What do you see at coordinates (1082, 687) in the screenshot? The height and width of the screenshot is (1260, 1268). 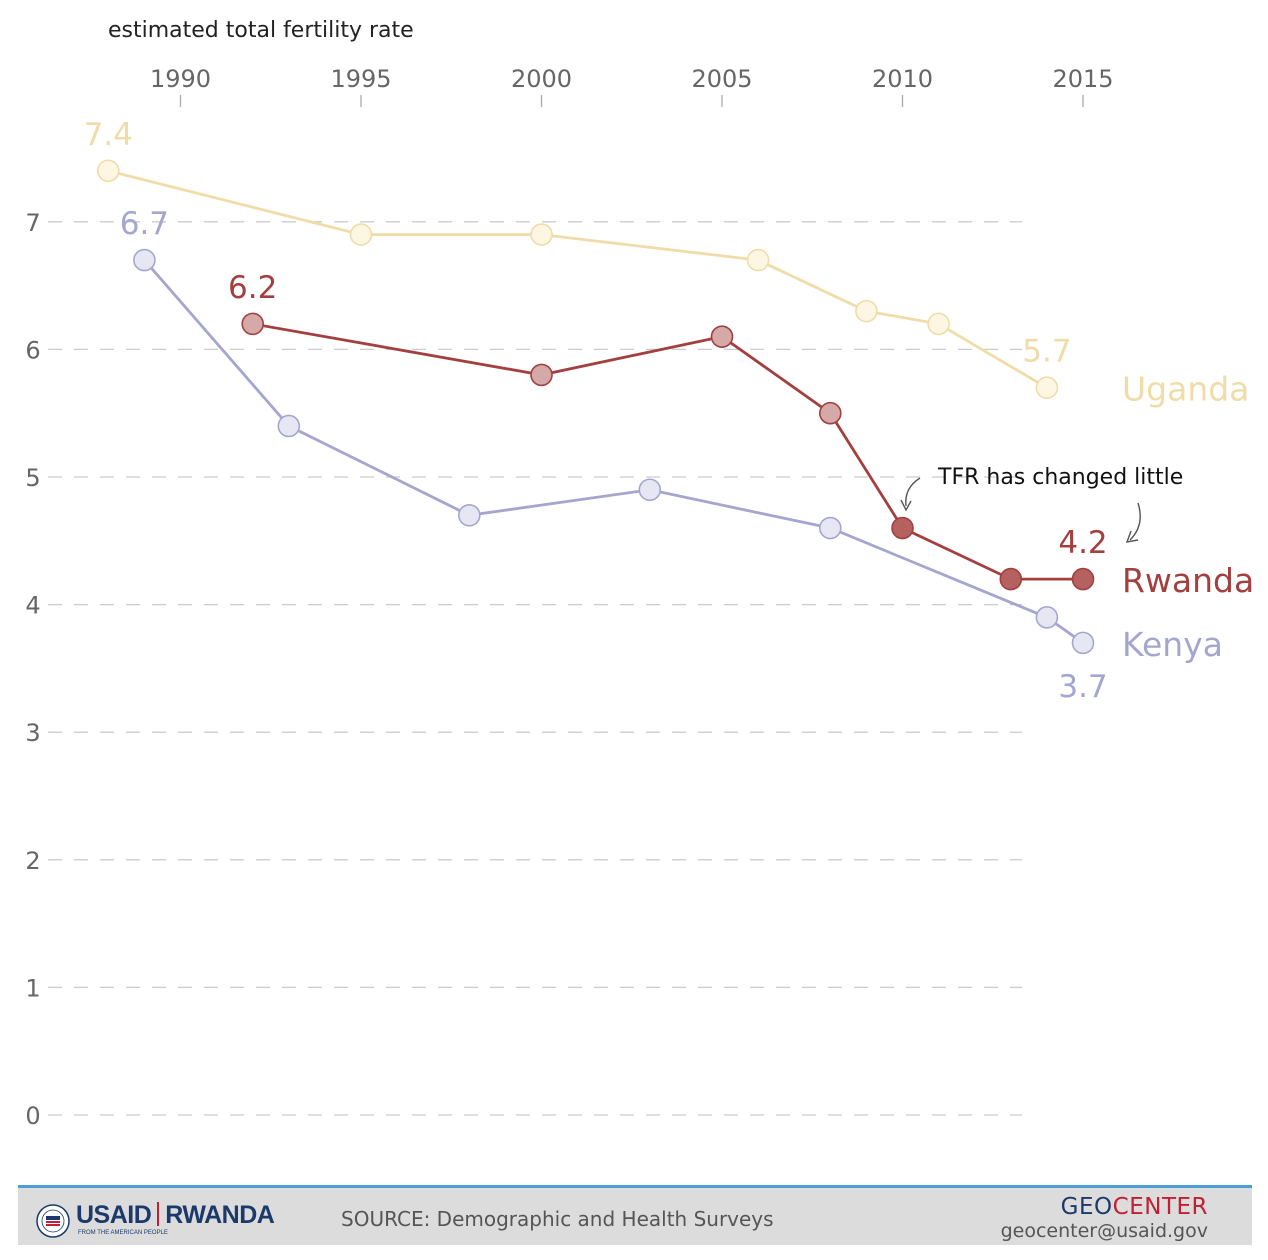 I see `kenya-end-label: 3.7` at bounding box center [1082, 687].